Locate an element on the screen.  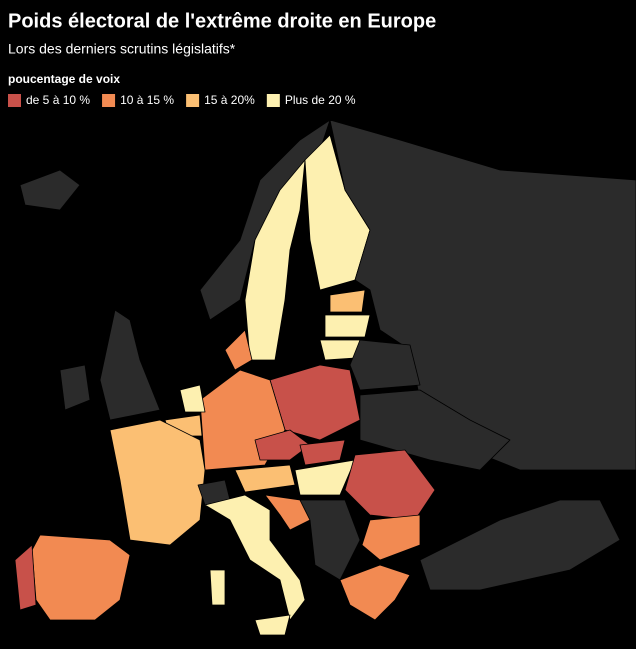
ireland is located at coordinates (75, 387).